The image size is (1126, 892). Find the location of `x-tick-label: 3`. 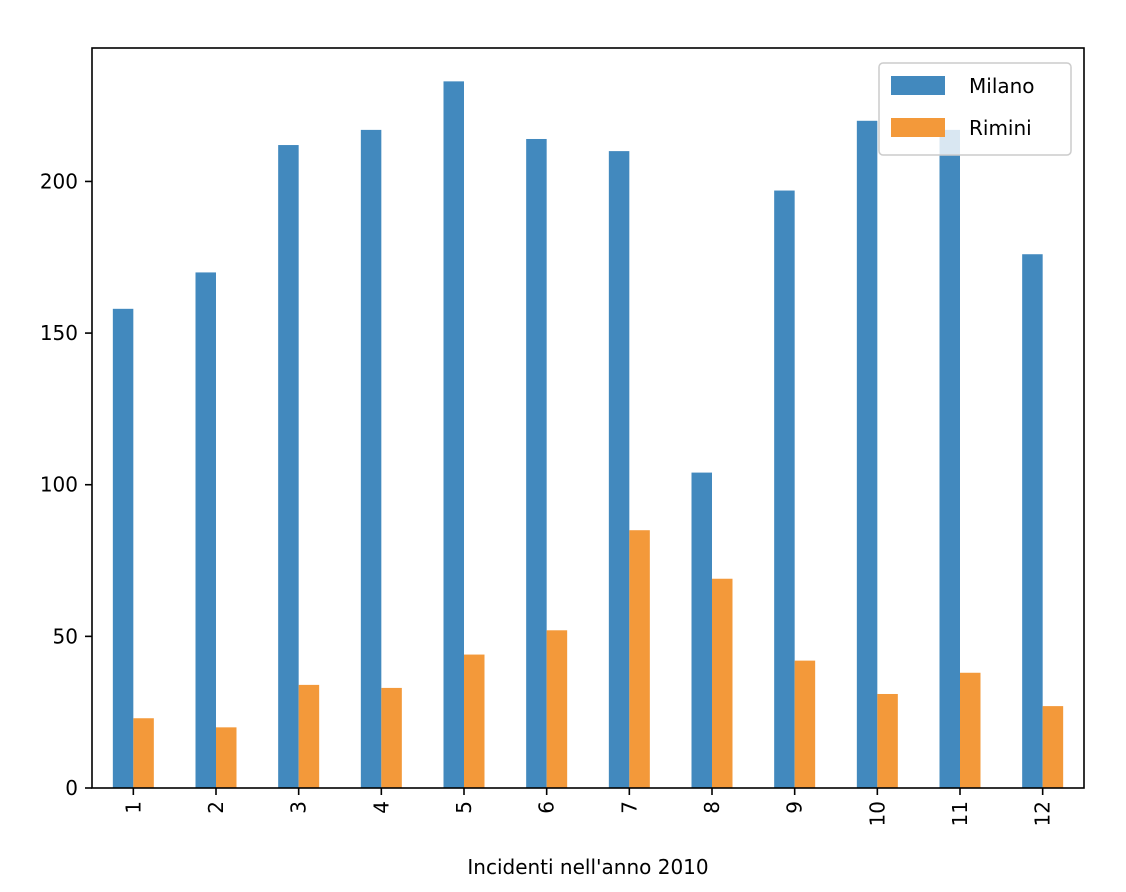

x-tick-label: 3 is located at coordinates (299, 807).